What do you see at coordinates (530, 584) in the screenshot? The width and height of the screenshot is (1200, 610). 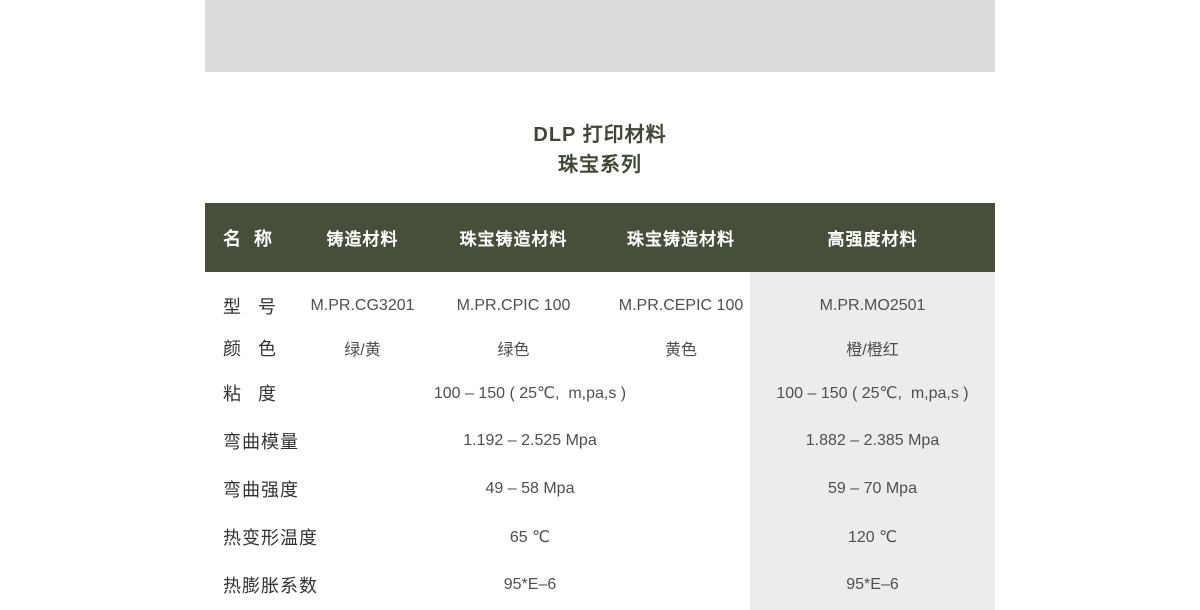 I see `spec-value-merged: 95*E–6` at bounding box center [530, 584].